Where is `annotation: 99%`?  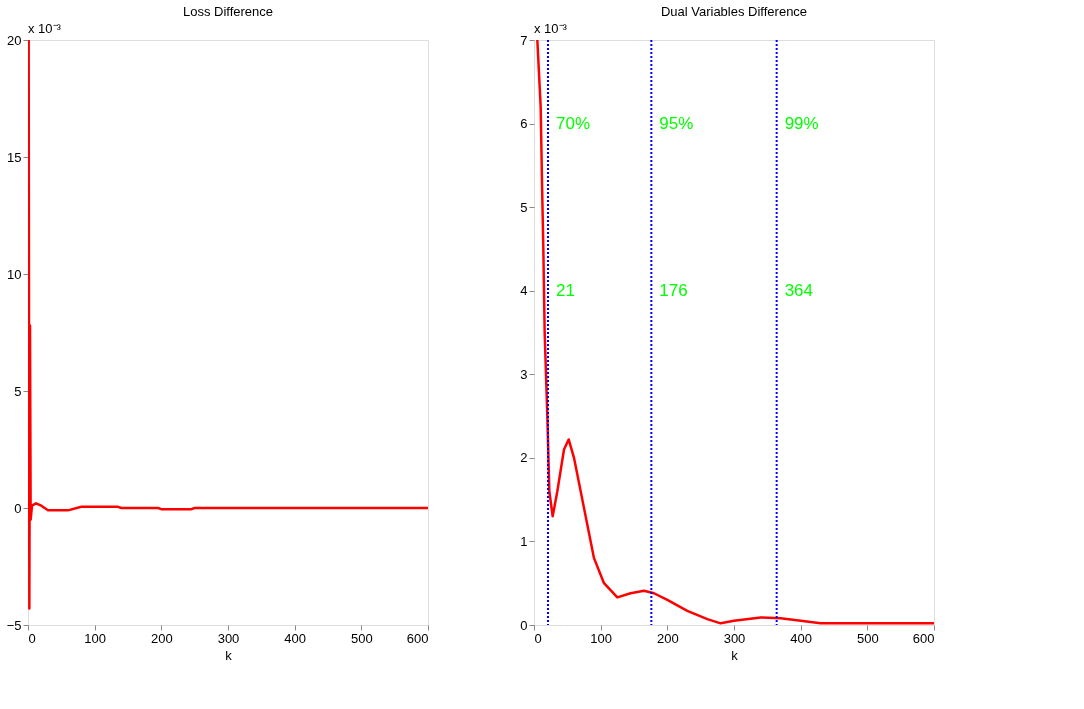
annotation: 99% is located at coordinates (801, 123).